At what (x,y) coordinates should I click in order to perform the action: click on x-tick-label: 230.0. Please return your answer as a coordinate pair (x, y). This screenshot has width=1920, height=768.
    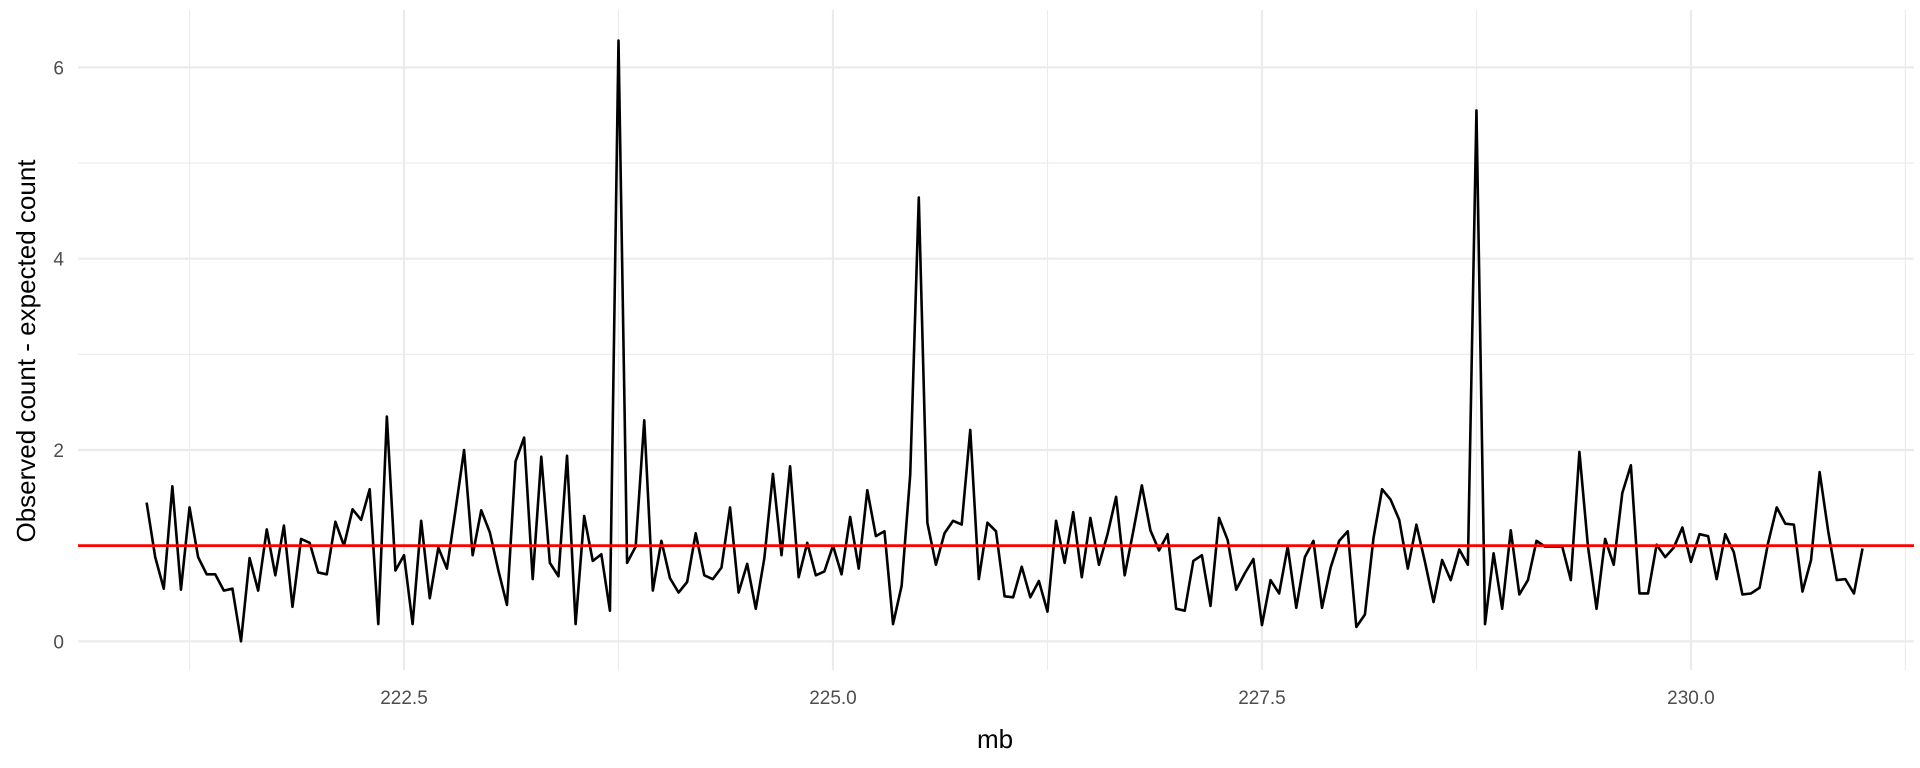
    Looking at the image, I should click on (1691, 698).